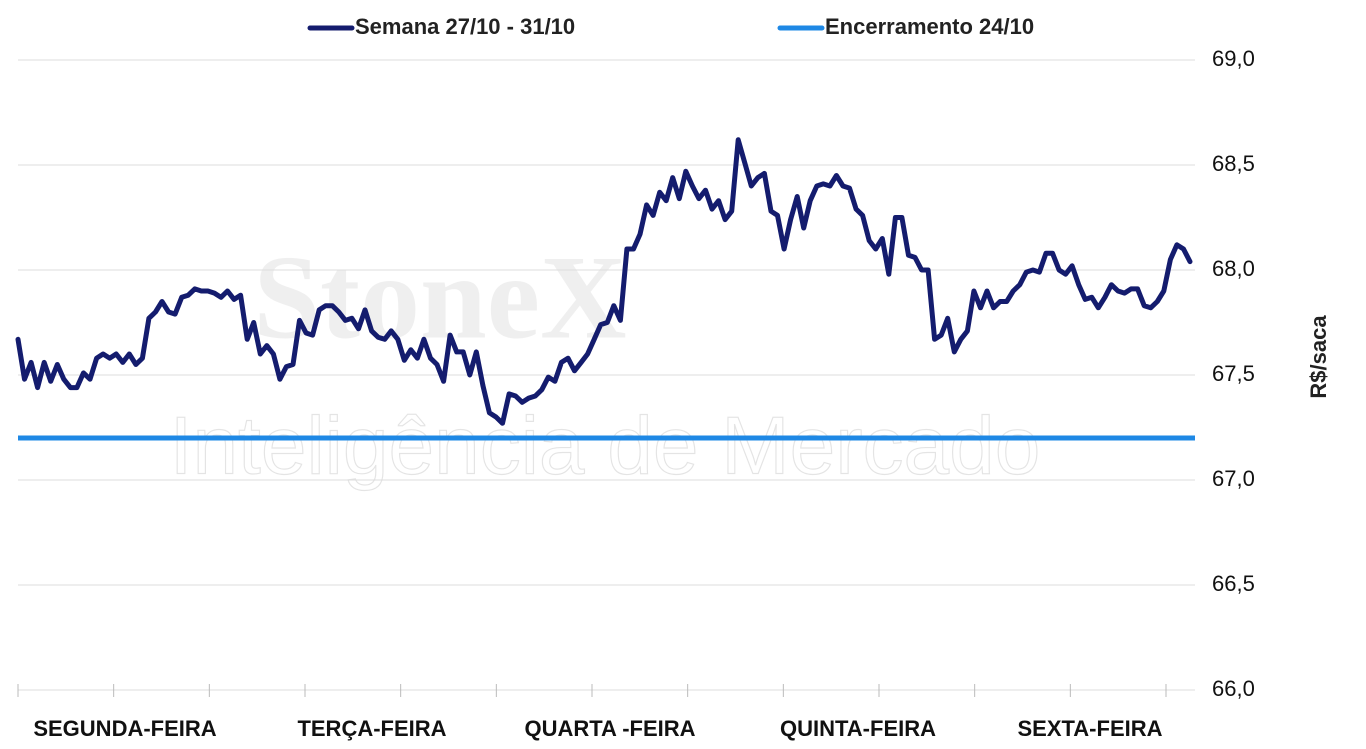 Image resolution: width=1366 pixels, height=749 pixels. What do you see at coordinates (609, 728) in the screenshot?
I see `x-day-label: QUARTA -FEIRA` at bounding box center [609, 728].